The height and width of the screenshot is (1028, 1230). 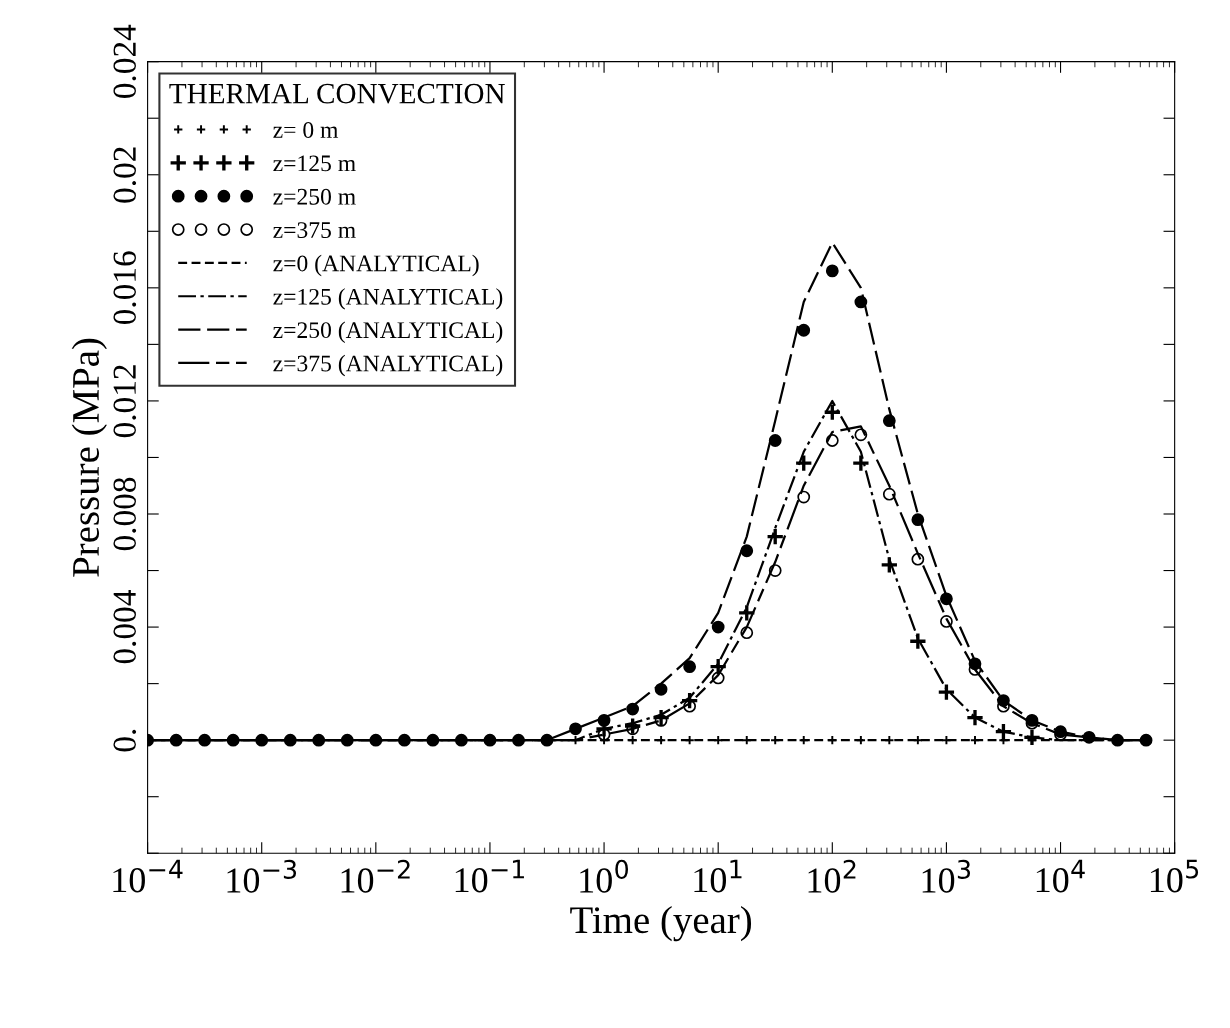 What do you see at coordinates (89, 457) in the screenshot?
I see `y-axis-title: Pressure (MPa)` at bounding box center [89, 457].